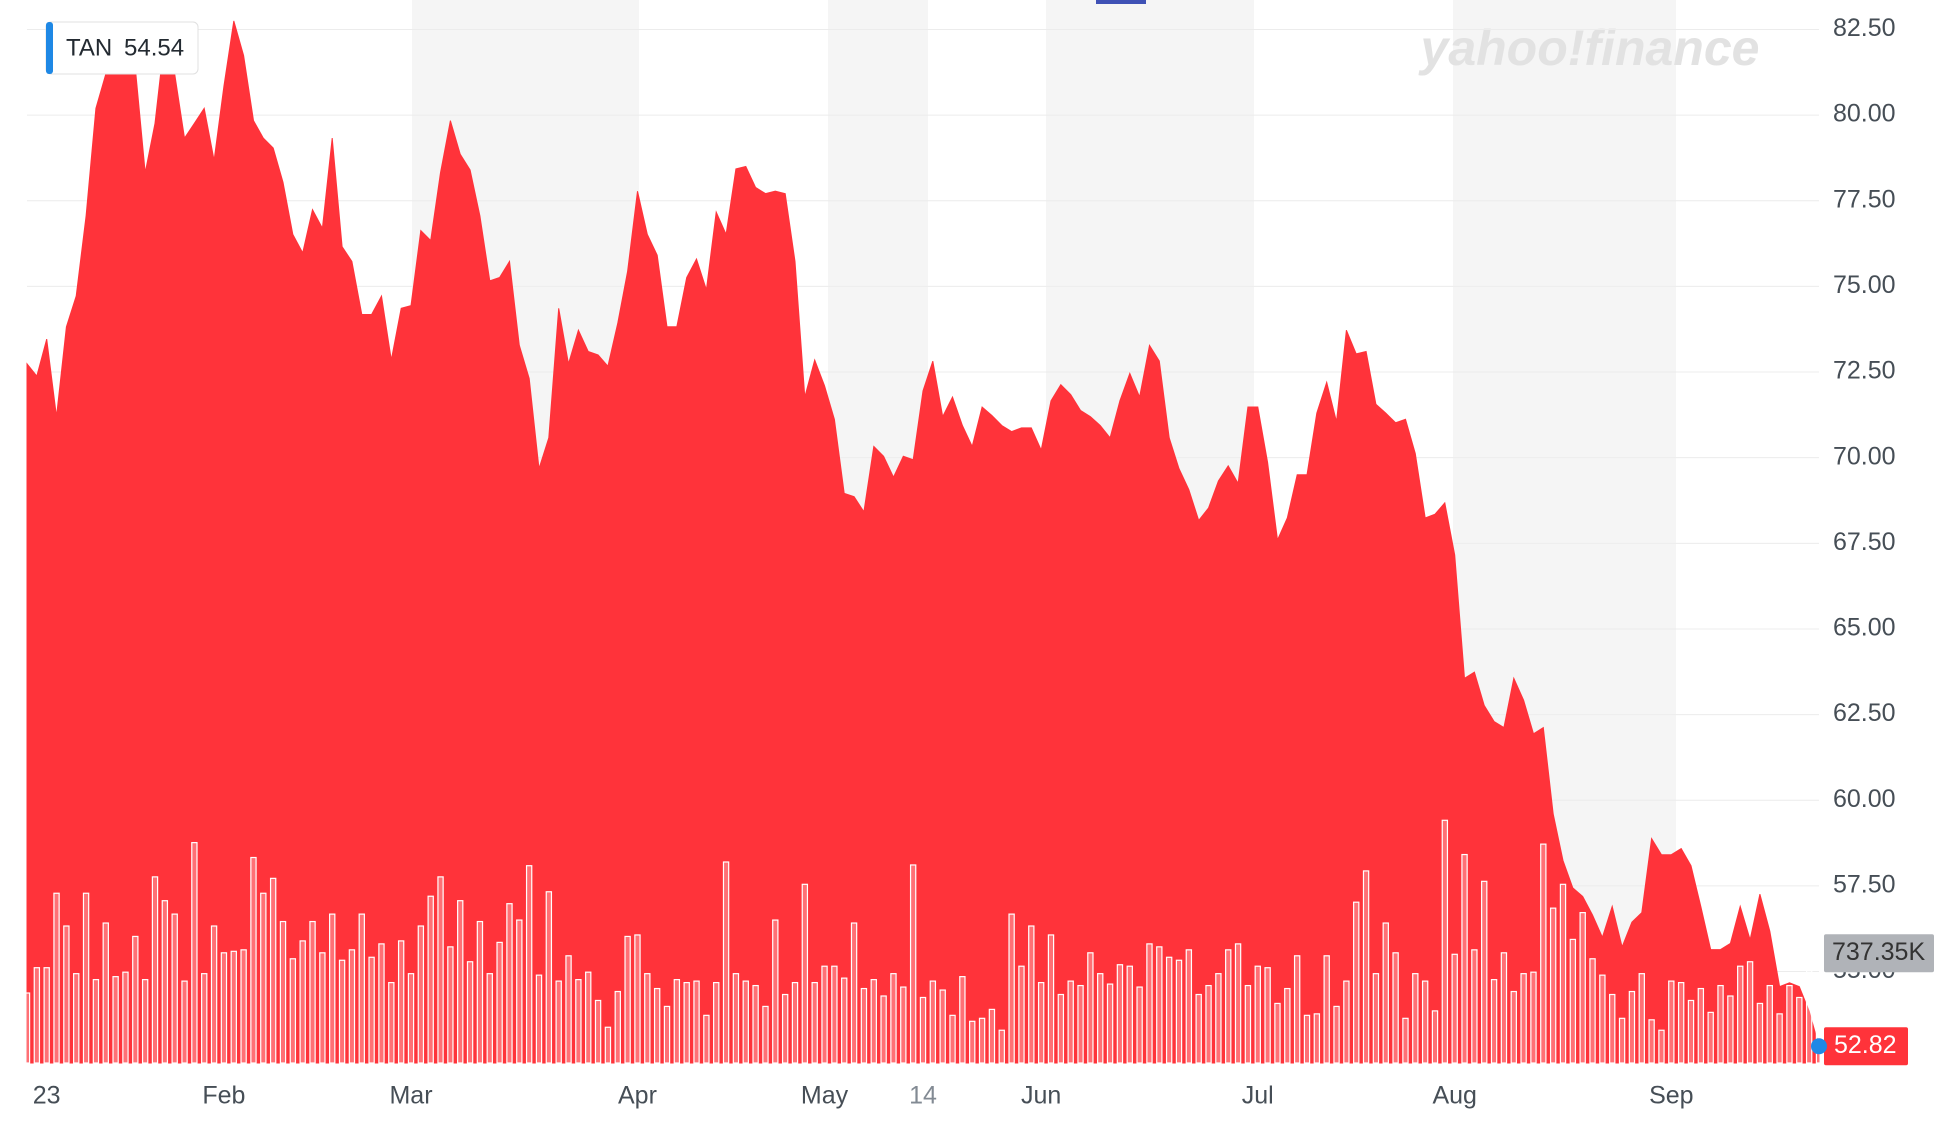 The image size is (1934, 1124). What do you see at coordinates (410, 1096) in the screenshot?
I see `x-tick-label: Mar` at bounding box center [410, 1096].